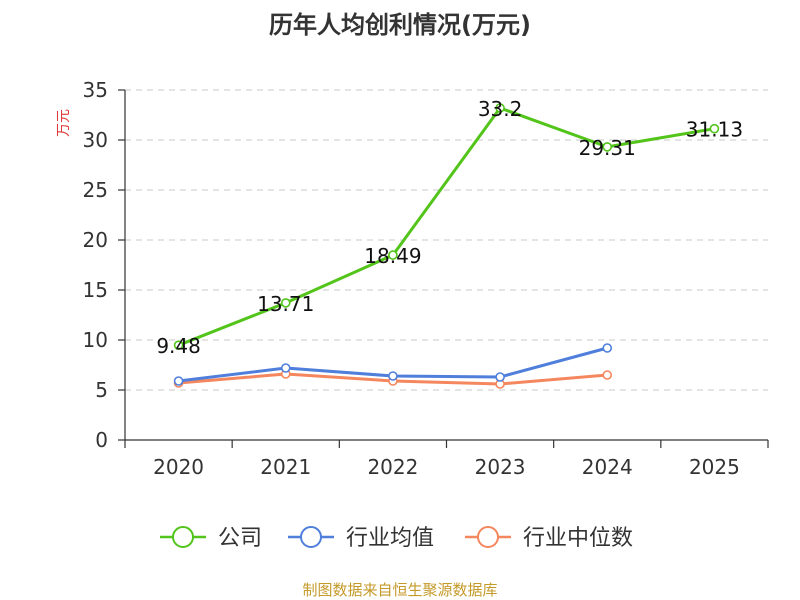 Image resolution: width=800 pixels, height=600 pixels. Describe the element at coordinates (95, 240) in the screenshot. I see `y-tick-label: 20` at that location.